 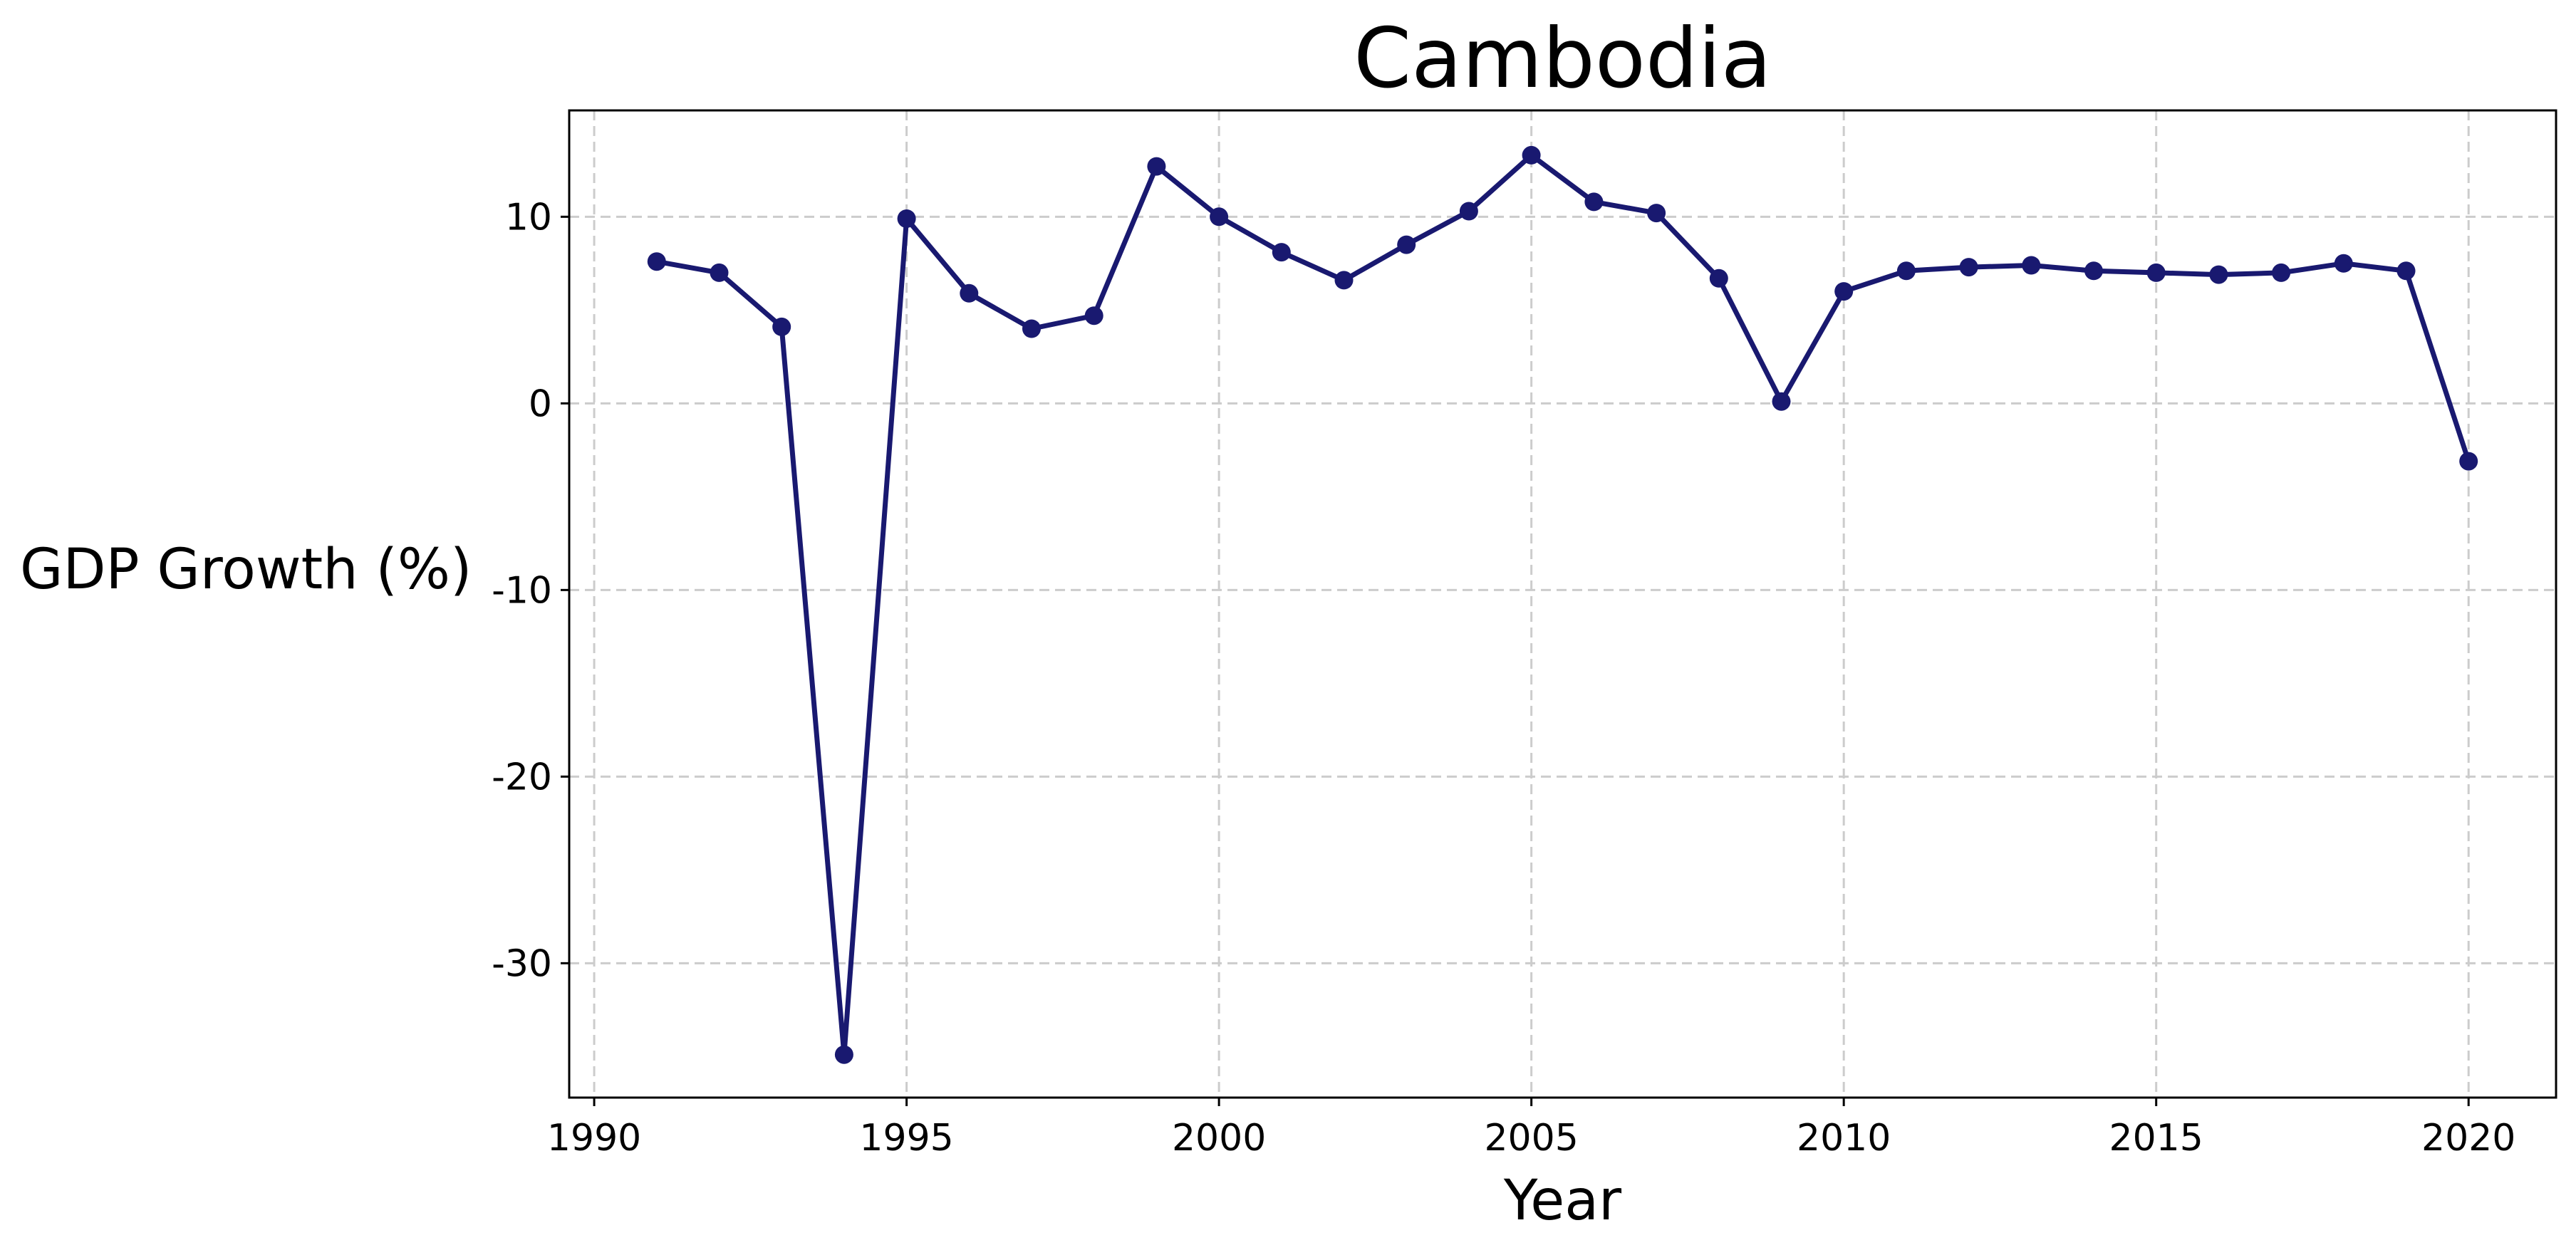 I want to click on y-tick-label: -20, so click(x=522, y=777).